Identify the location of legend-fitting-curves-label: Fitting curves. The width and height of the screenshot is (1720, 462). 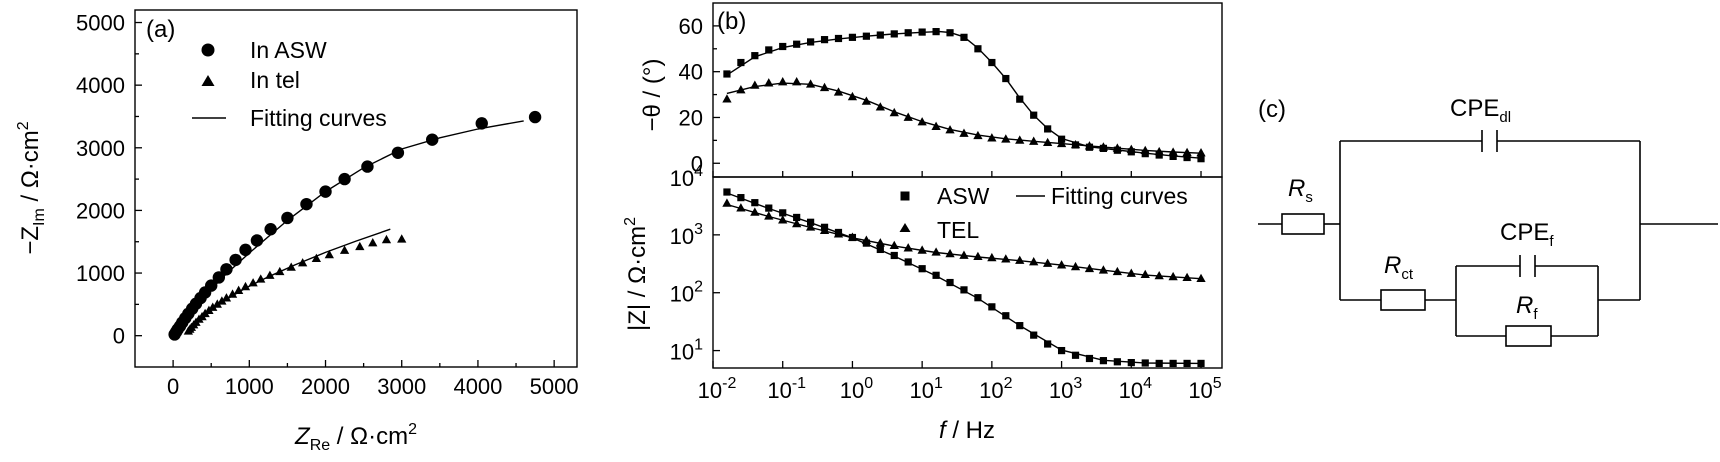
(318, 118).